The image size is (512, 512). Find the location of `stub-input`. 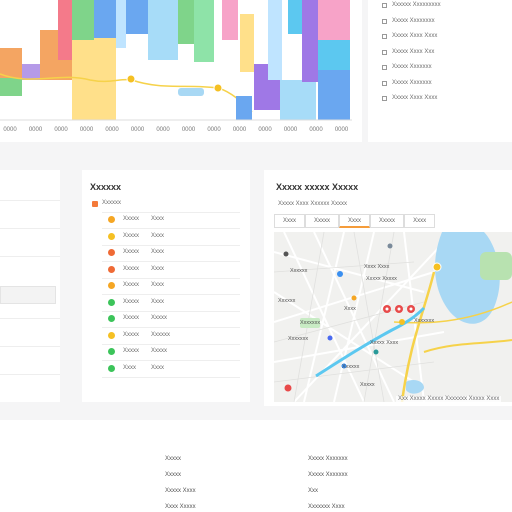

stub-input is located at coordinates (28, 295).